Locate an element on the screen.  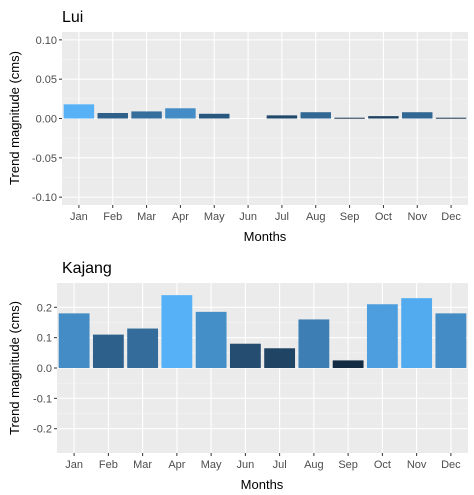
y-tick-label: 0.0 is located at coordinates (44, 369).